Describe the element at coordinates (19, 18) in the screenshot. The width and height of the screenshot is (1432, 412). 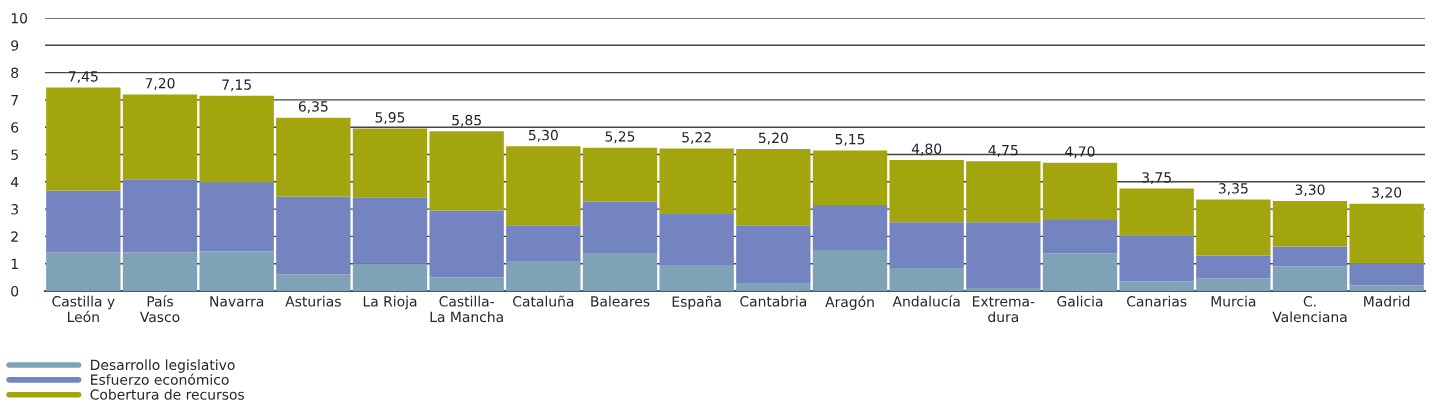
I see `y-tick-label: 10` at that location.